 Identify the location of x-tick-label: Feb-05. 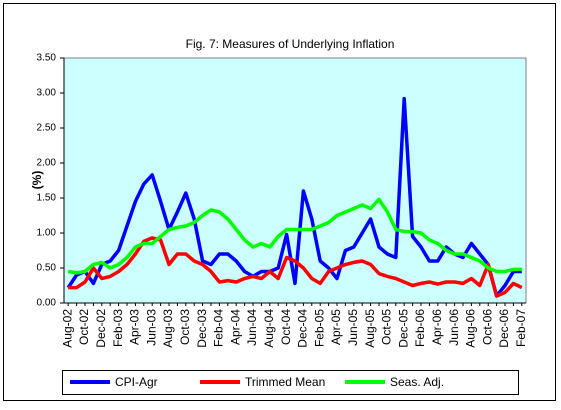
(319, 328).